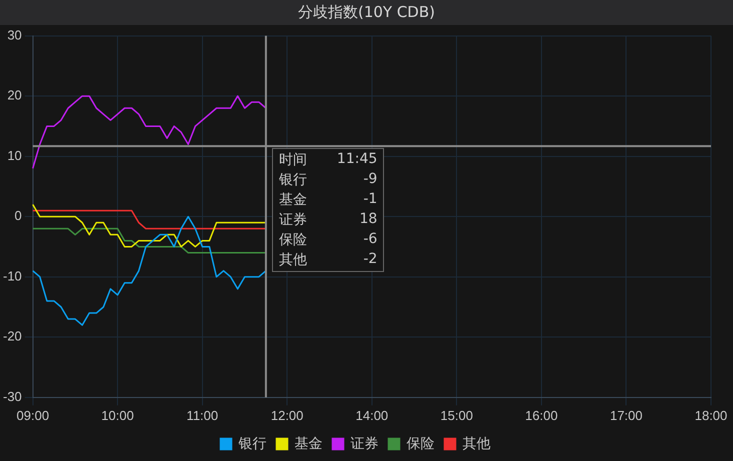 This screenshot has height=461, width=733. Describe the element at coordinates (14, 95) in the screenshot. I see `y-tick-label: 20` at that location.